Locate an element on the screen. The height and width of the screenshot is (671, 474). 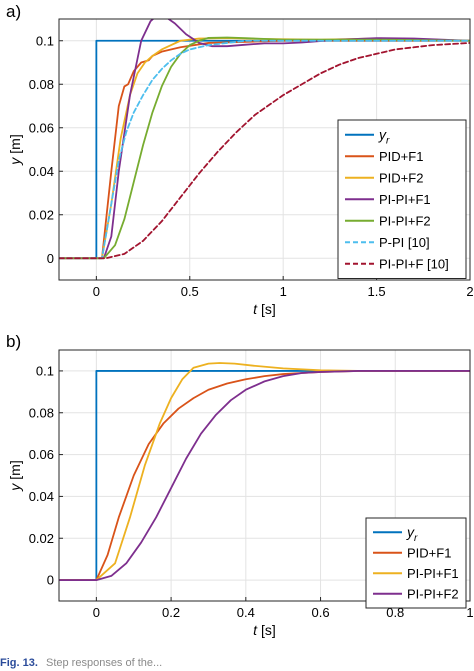
legend-entry-name: P-PI [10] is located at coordinates (404, 242).